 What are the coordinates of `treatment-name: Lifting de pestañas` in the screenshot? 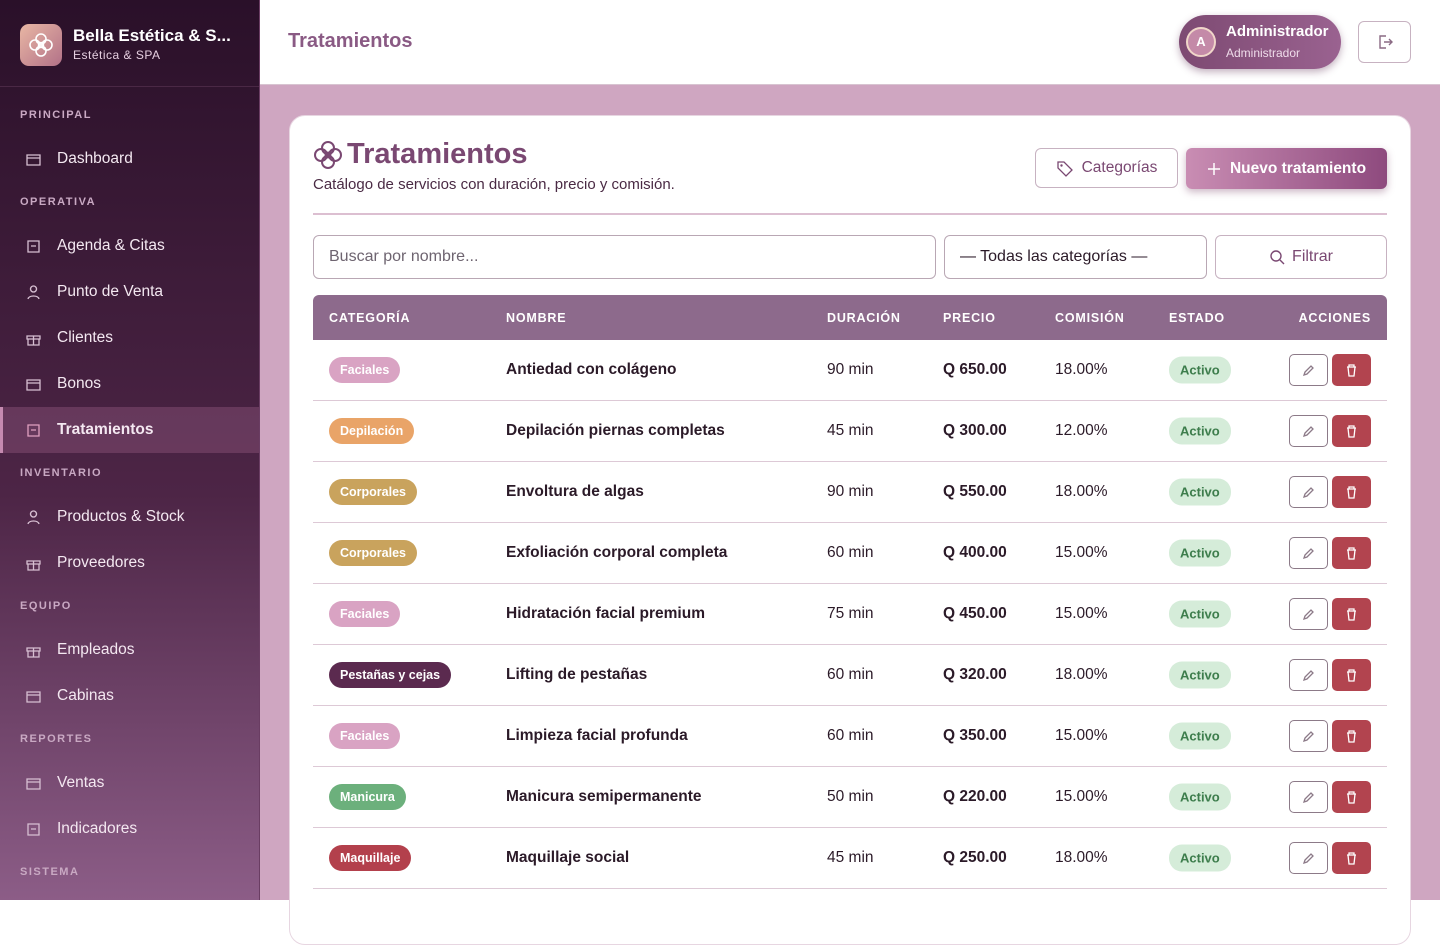 It's located at (577, 674).